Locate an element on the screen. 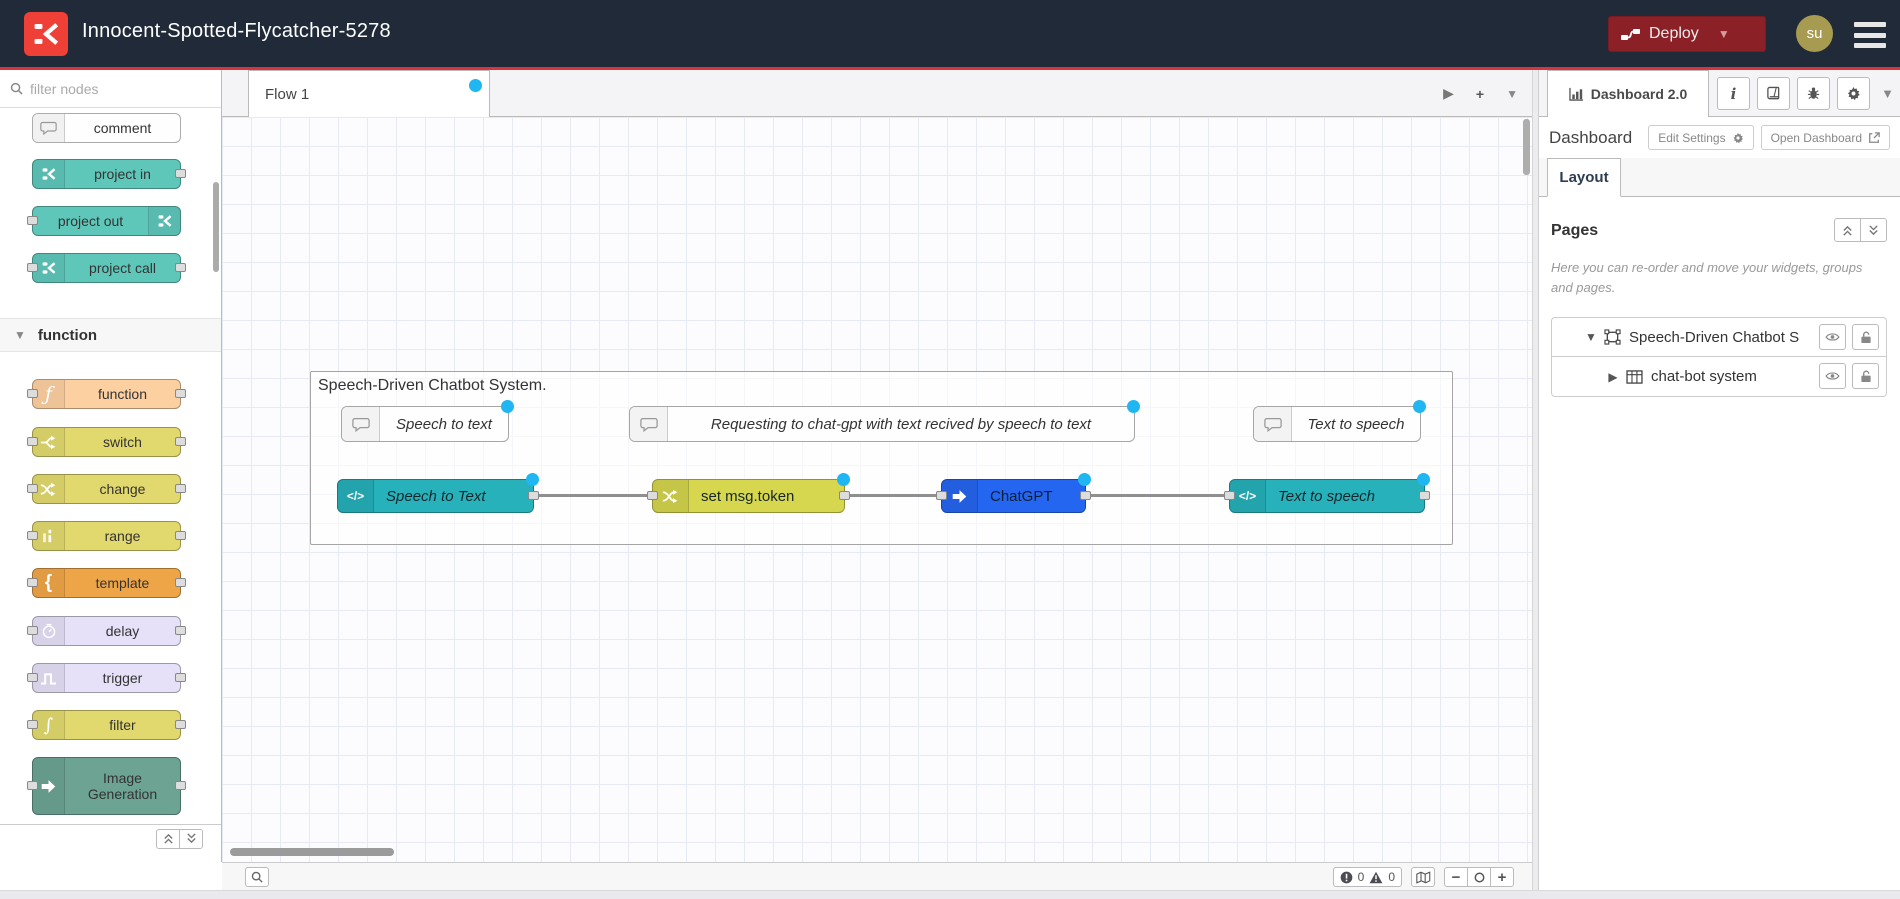 The image size is (1900, 899). info-tab-icon: i is located at coordinates (1733, 93).